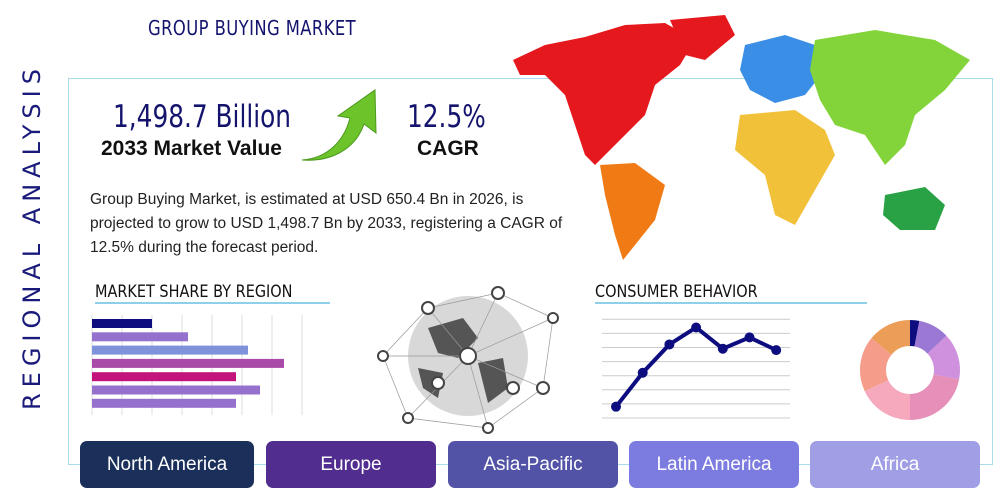 The width and height of the screenshot is (1000, 500). I want to click on cagr-label: CAGR, so click(448, 148).